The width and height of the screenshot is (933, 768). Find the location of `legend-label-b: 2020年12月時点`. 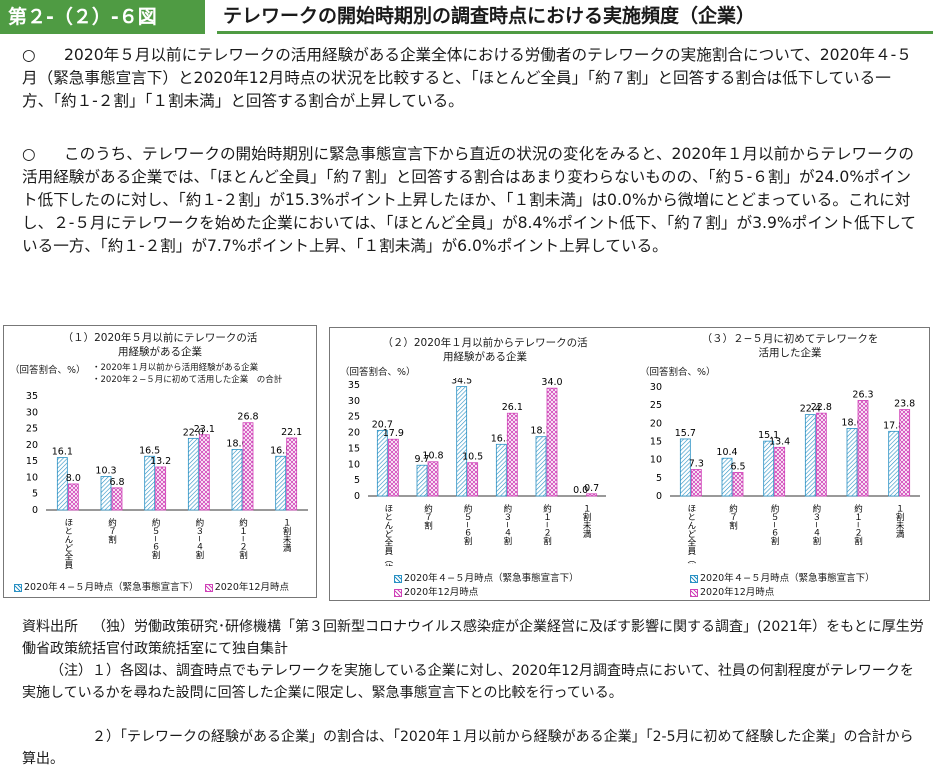

legend-label-b: 2020年12月時点 is located at coordinates (251, 587).